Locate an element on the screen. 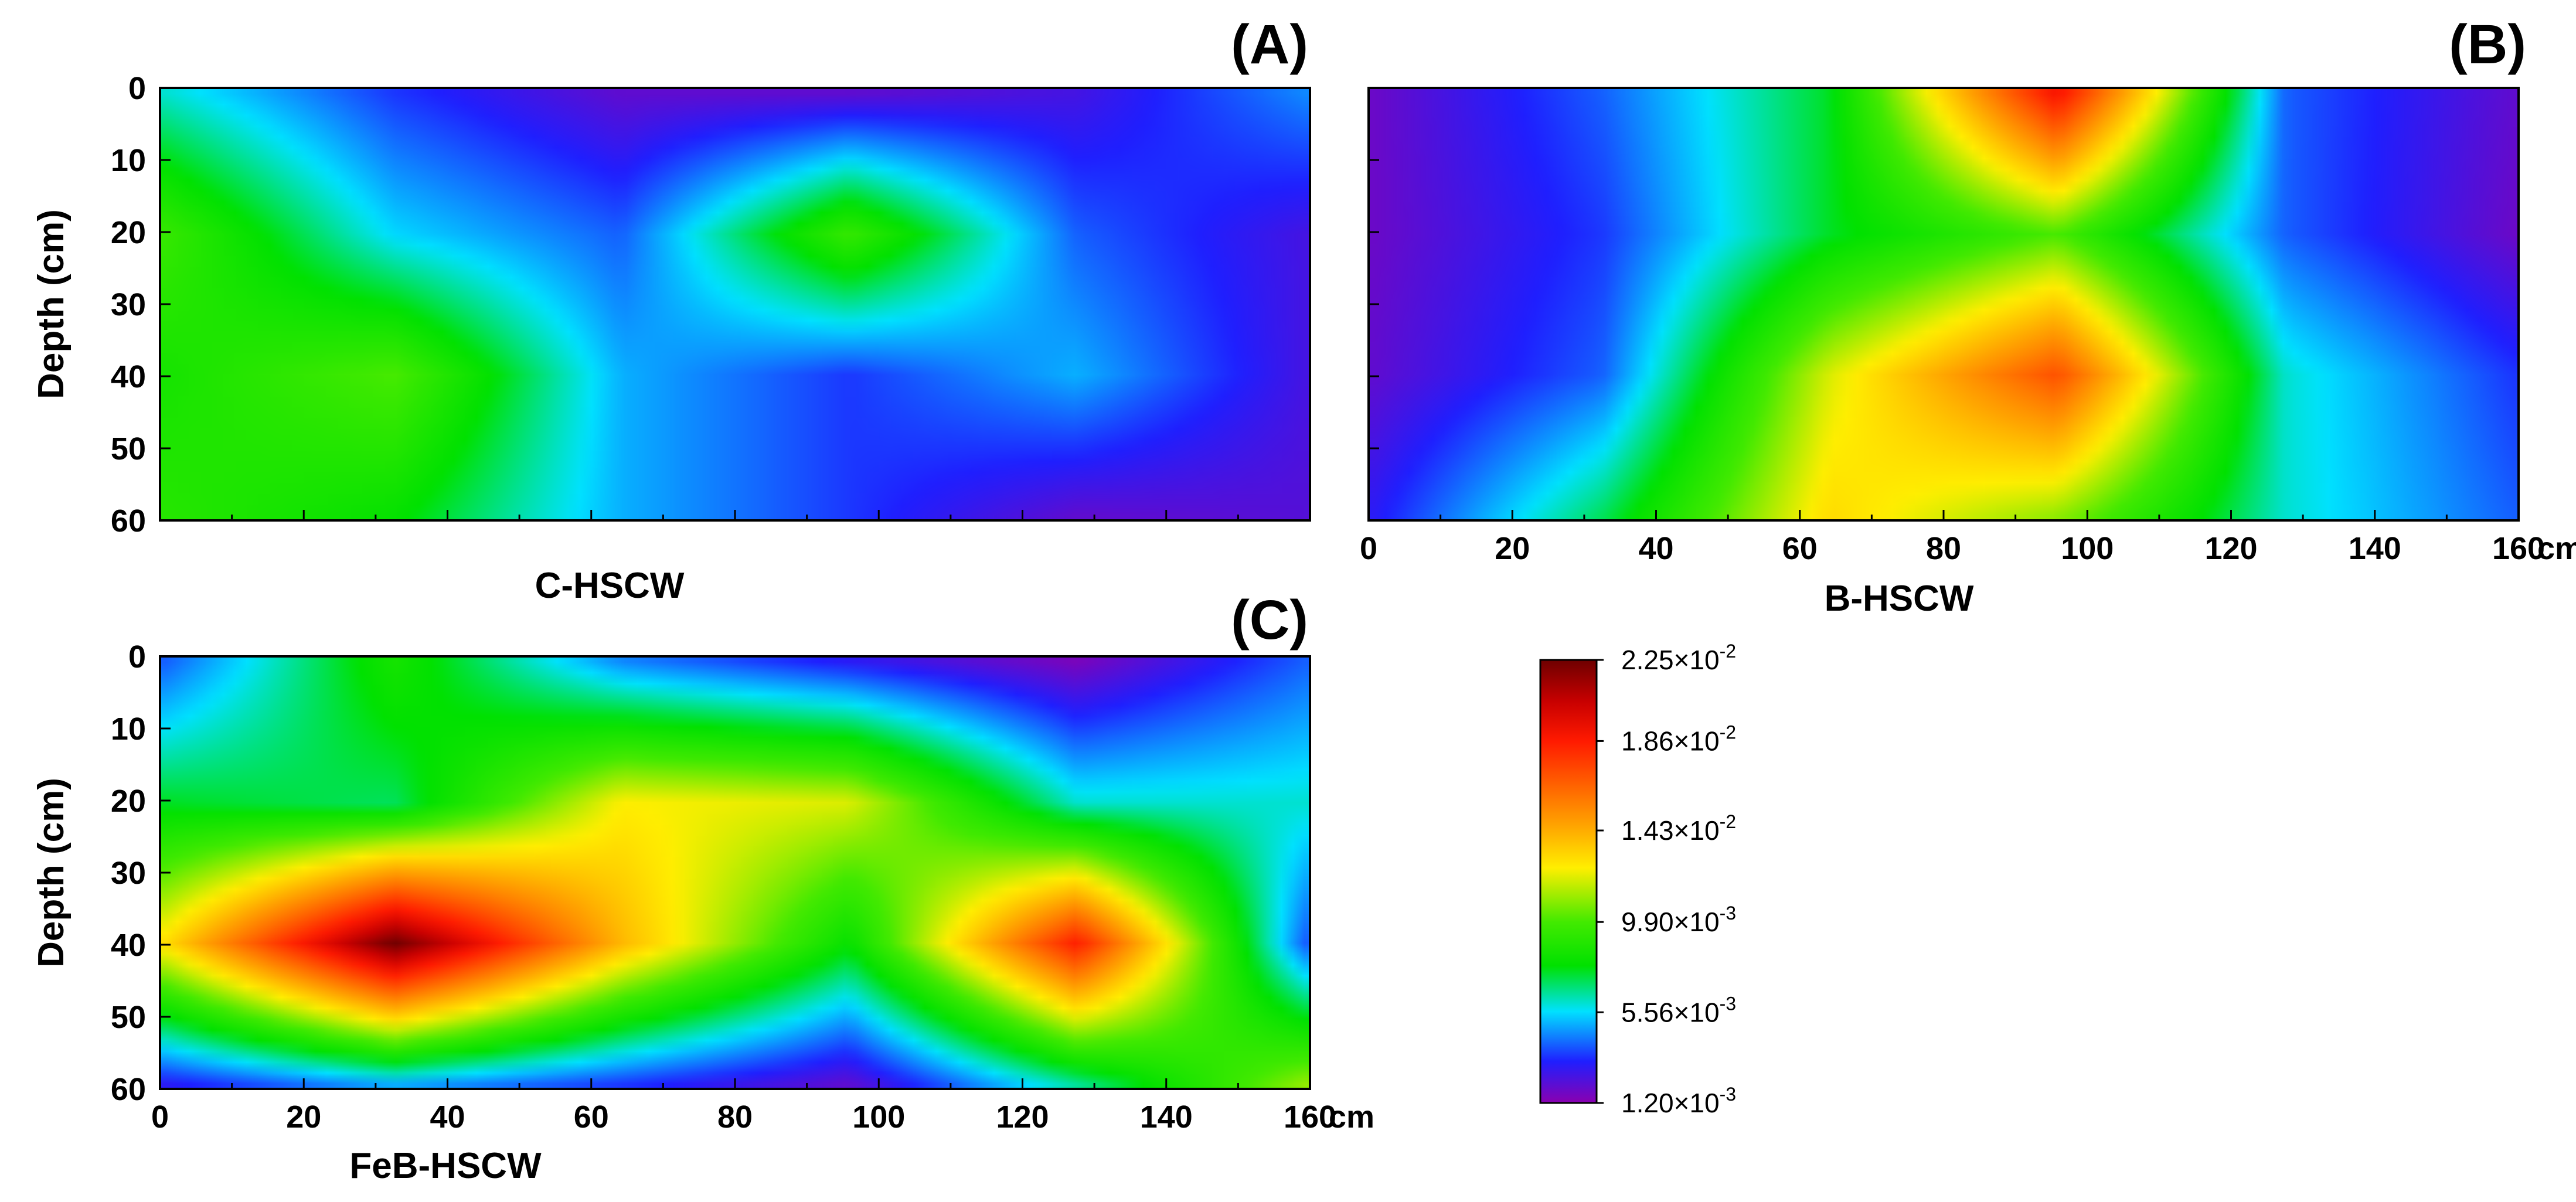 This screenshot has height=1202, width=2576. panel-a-label: (A) is located at coordinates (1269, 44).